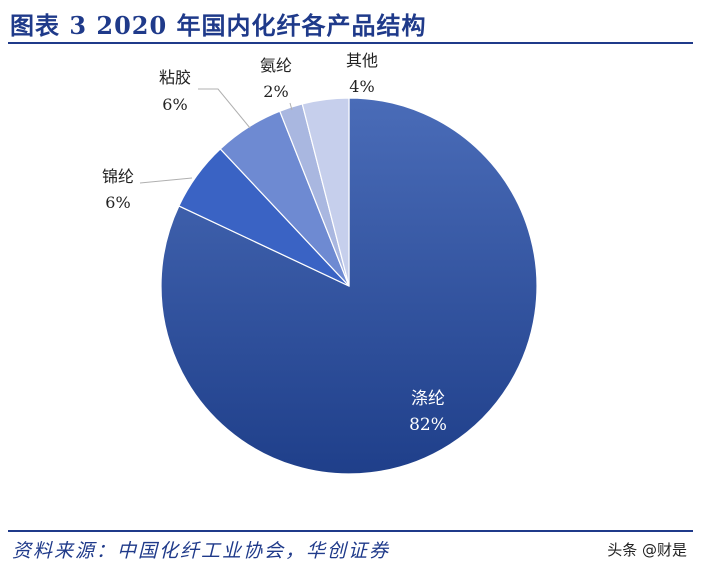 The width and height of the screenshot is (703, 570). What do you see at coordinates (175, 77) in the screenshot?
I see `slice-name-label-3: 粘胶` at bounding box center [175, 77].